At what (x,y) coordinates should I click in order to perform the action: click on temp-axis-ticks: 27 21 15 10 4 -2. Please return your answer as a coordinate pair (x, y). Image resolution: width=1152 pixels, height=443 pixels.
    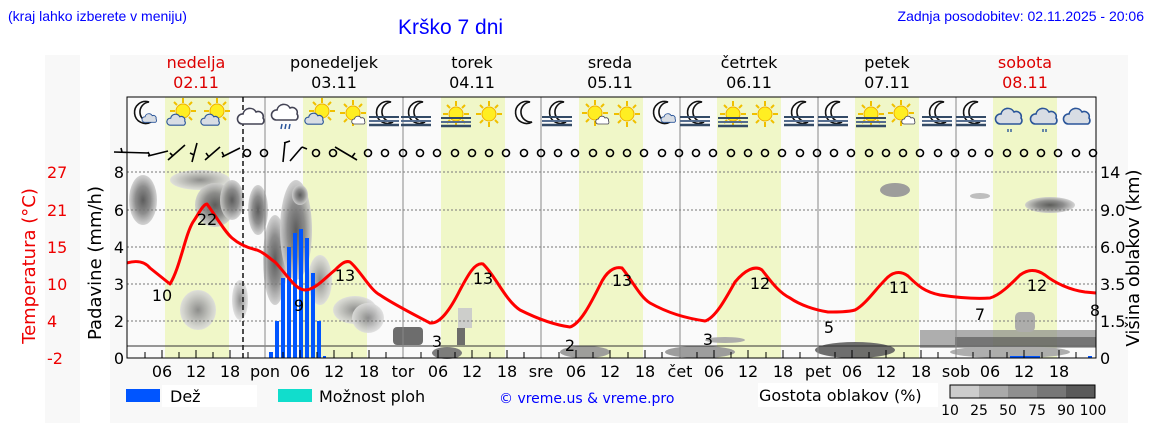
    Looking at the image, I should click on (57, 265).